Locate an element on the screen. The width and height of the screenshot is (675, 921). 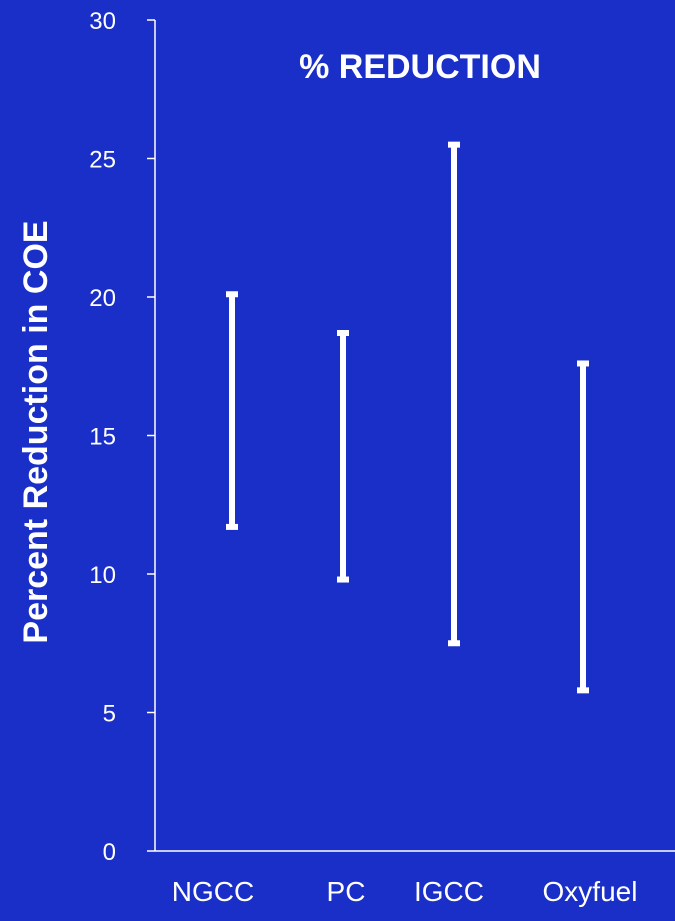
y-tick-label: 0 is located at coordinates (109, 852).